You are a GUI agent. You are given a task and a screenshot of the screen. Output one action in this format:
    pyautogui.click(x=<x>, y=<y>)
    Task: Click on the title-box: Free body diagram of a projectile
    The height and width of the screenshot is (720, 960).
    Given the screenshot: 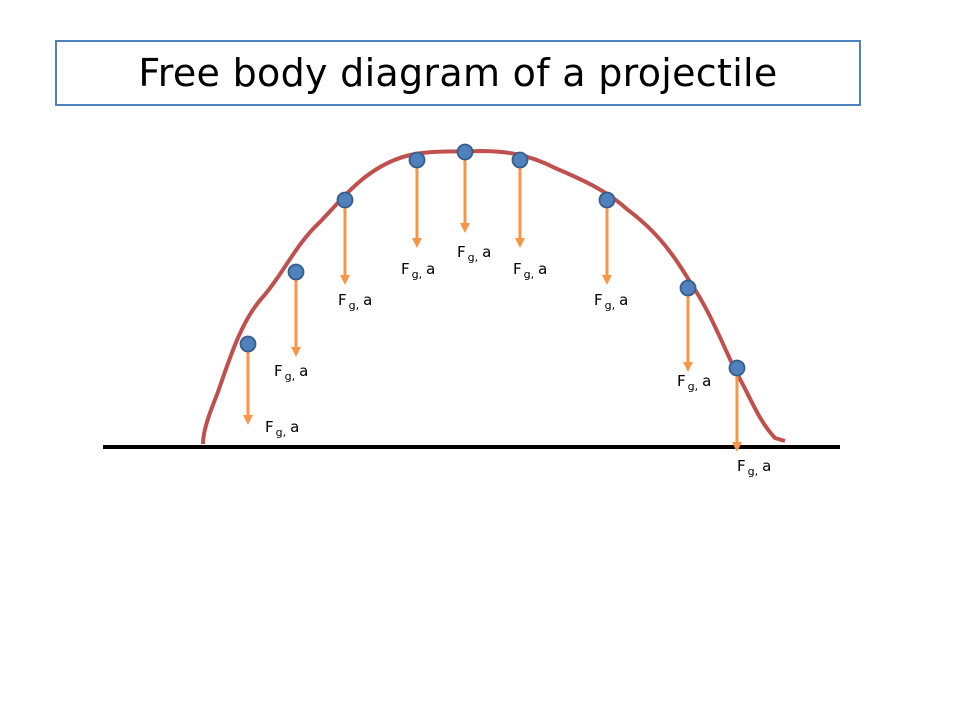 What is the action you would take?
    pyautogui.click(x=458, y=73)
    